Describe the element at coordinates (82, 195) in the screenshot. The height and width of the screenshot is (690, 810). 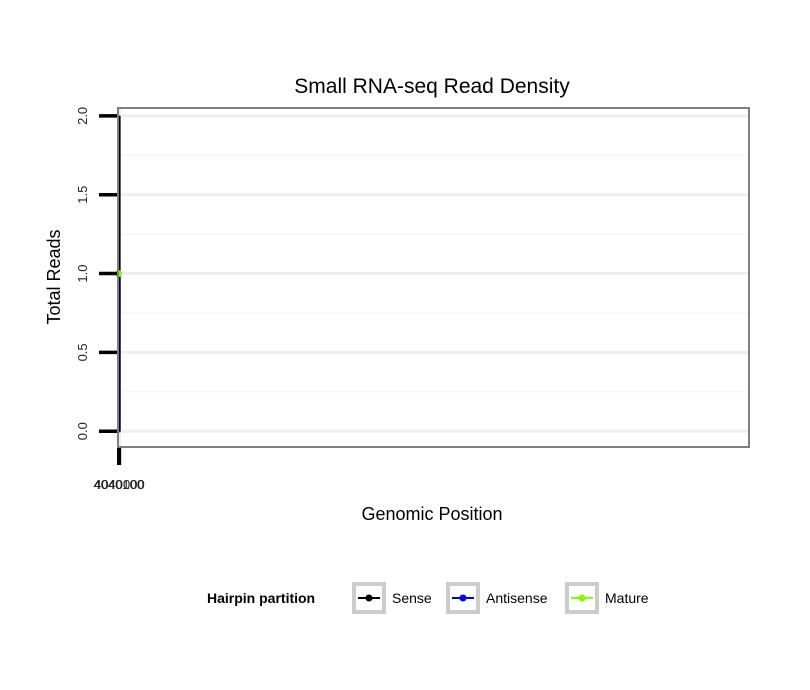
I see `y-tick-label: 1.5` at that location.